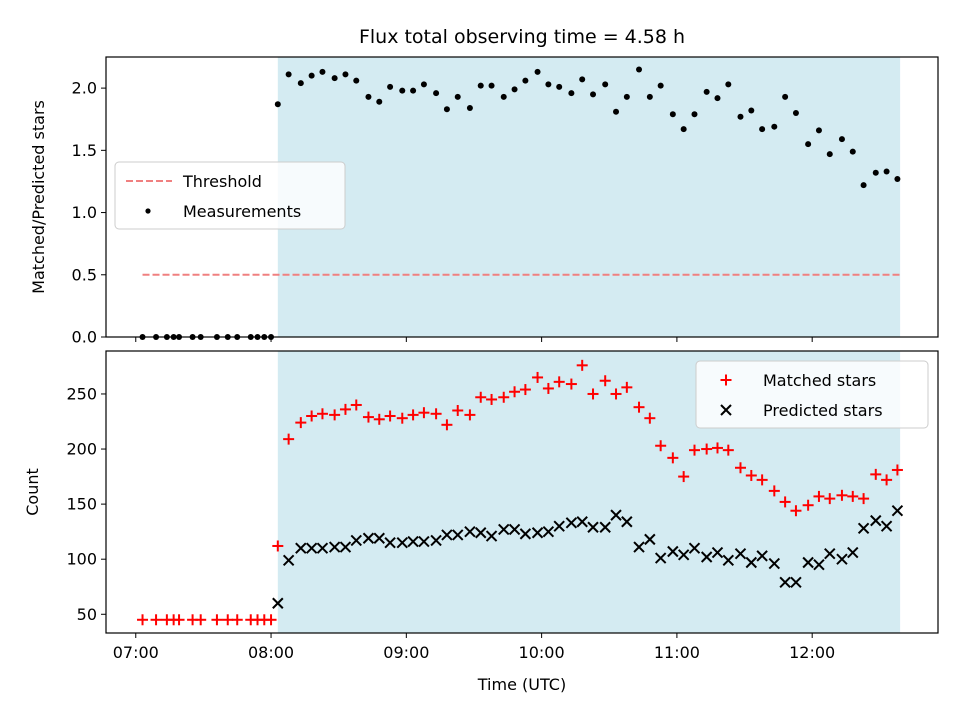  What do you see at coordinates (81, 559) in the screenshot?
I see `bottom-y-tick-label: 100` at bounding box center [81, 559].